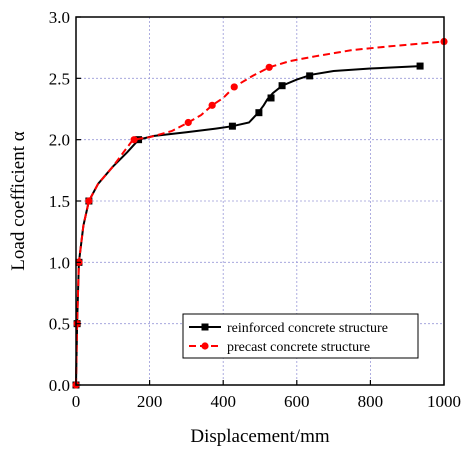  I want to click on legend-box, so click(300, 336).